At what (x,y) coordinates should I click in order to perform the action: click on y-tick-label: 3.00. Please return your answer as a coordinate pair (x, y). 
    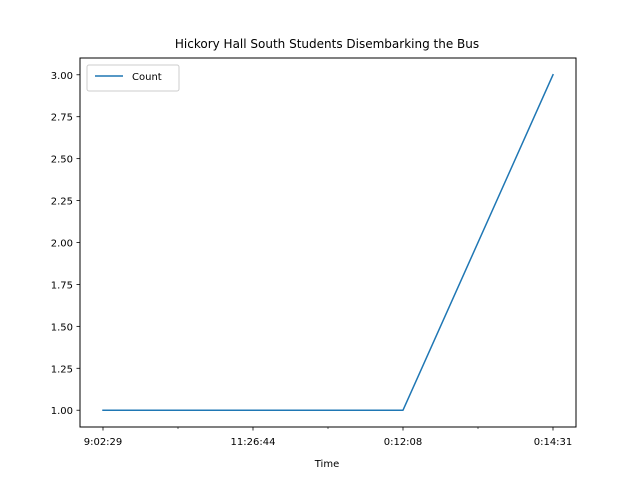
    Looking at the image, I should click on (62, 76).